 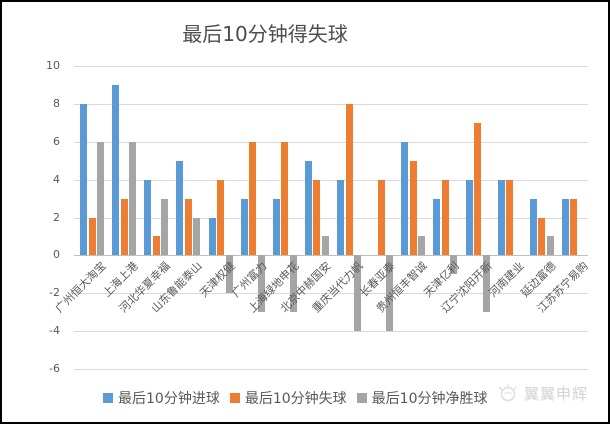 I want to click on legend: 最后10分钟进球 最后10分钟失球 最后10分钟净胜球, so click(x=295, y=398).